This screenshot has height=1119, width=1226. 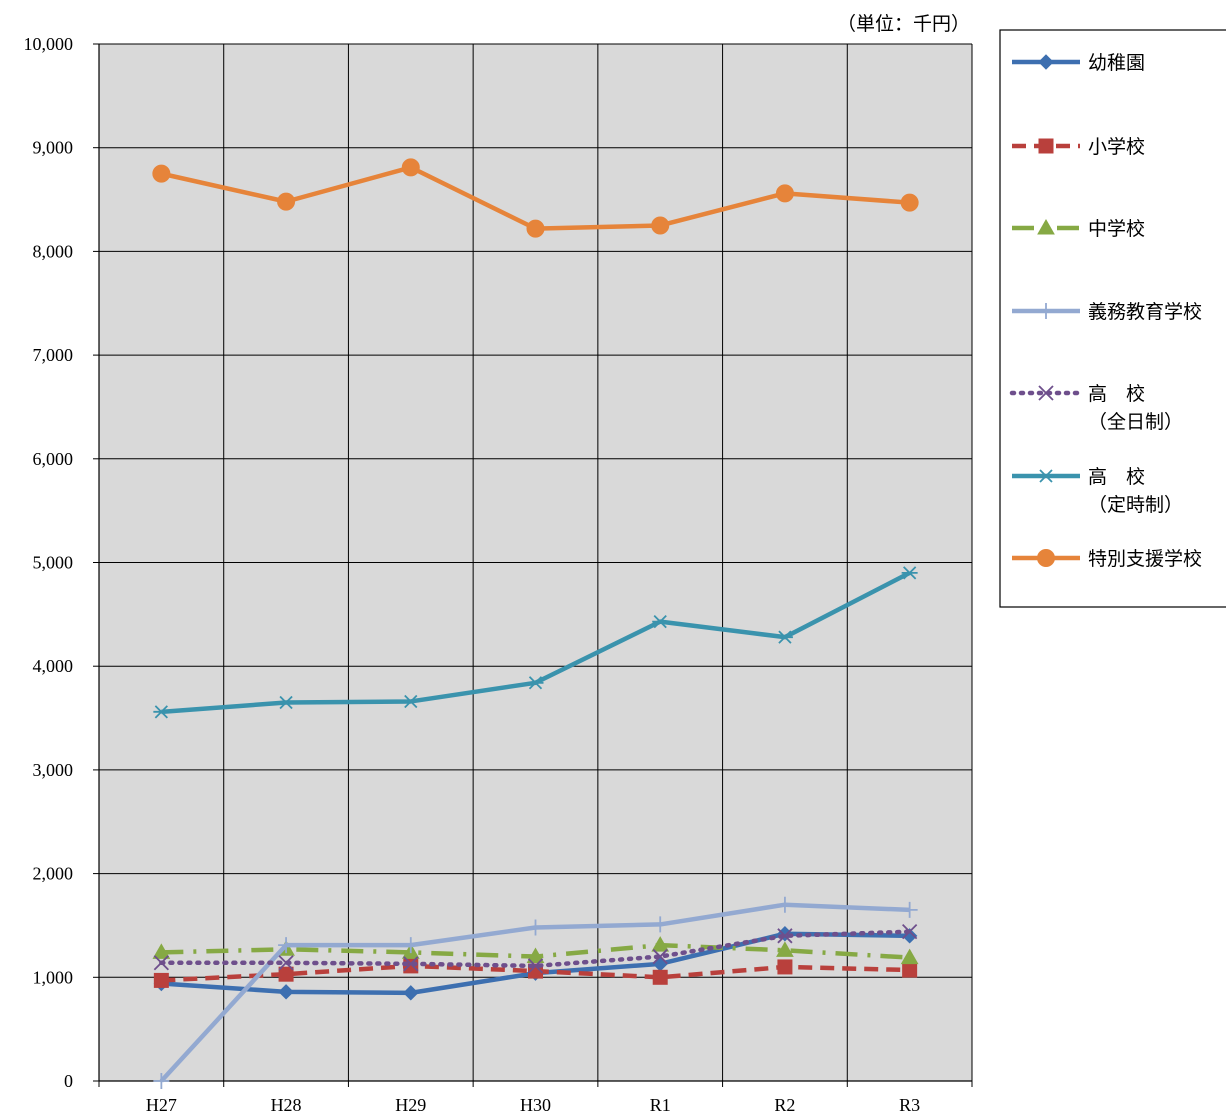 What do you see at coordinates (53, 355) in the screenshot?
I see `y-tick-label: 7,000` at bounding box center [53, 355].